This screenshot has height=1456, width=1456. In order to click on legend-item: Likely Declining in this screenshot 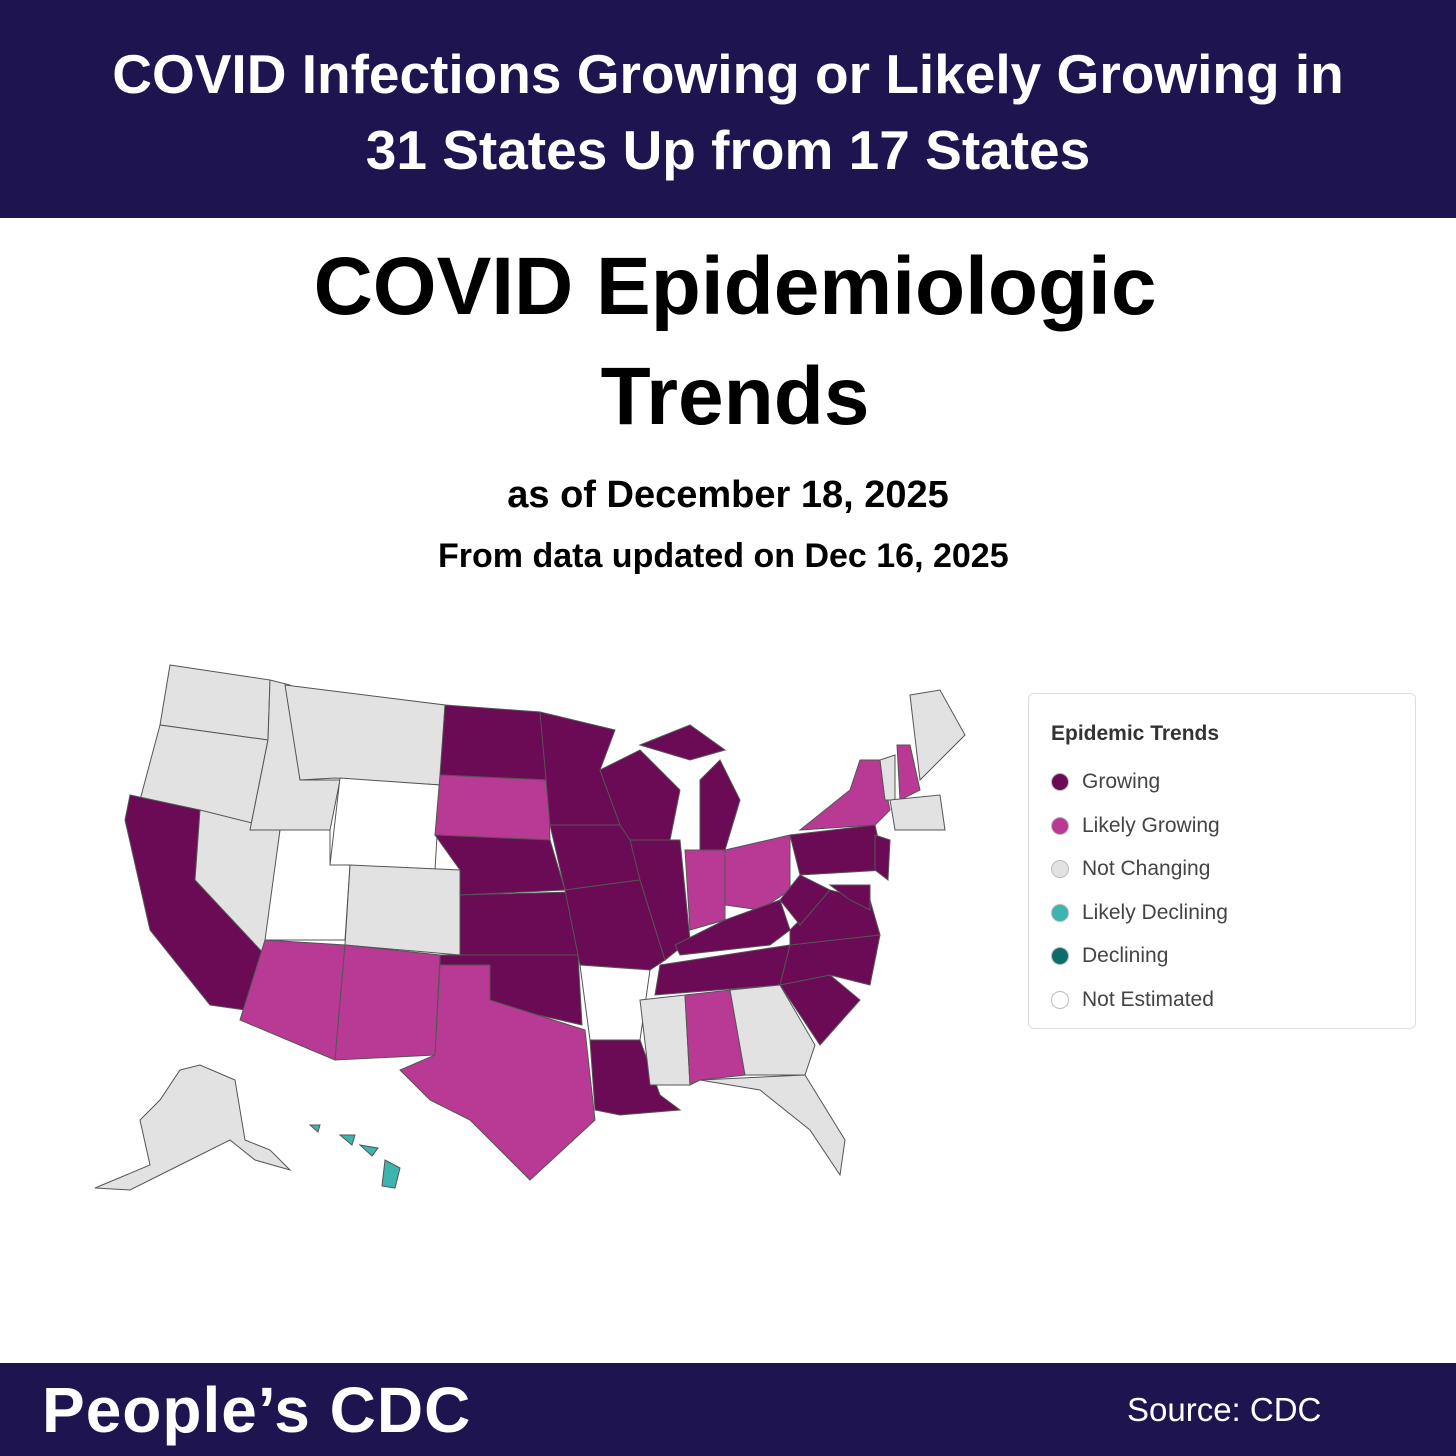, I will do `click(1139, 913)`.